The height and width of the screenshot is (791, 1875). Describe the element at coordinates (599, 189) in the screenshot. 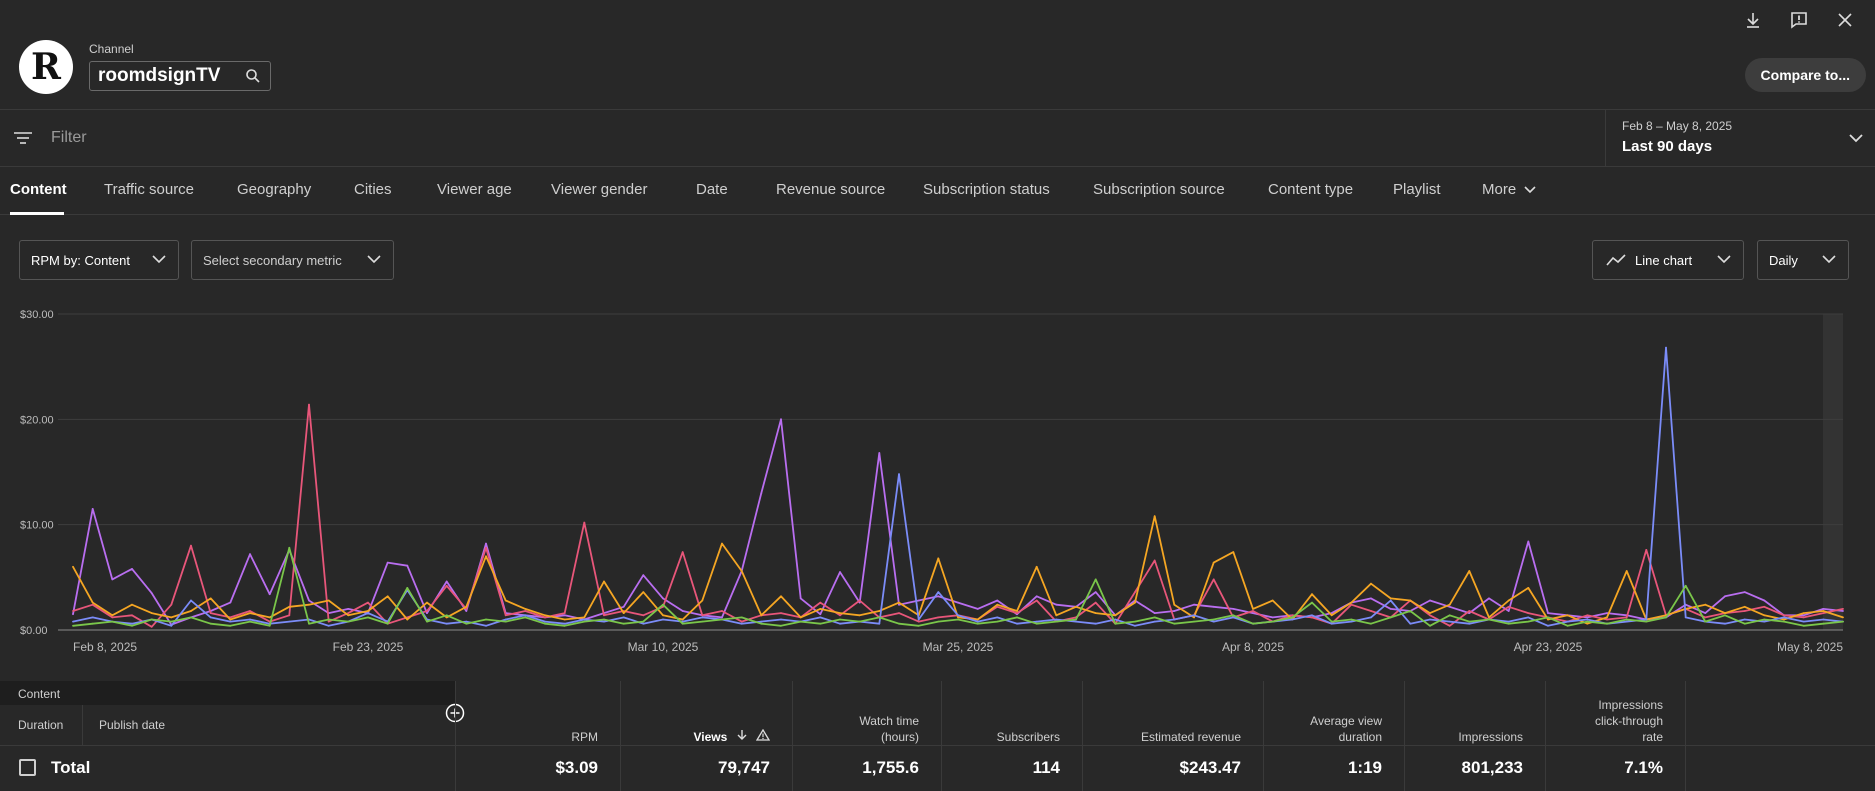

I see `tab-viewer-gender: Viewer gender` at that location.